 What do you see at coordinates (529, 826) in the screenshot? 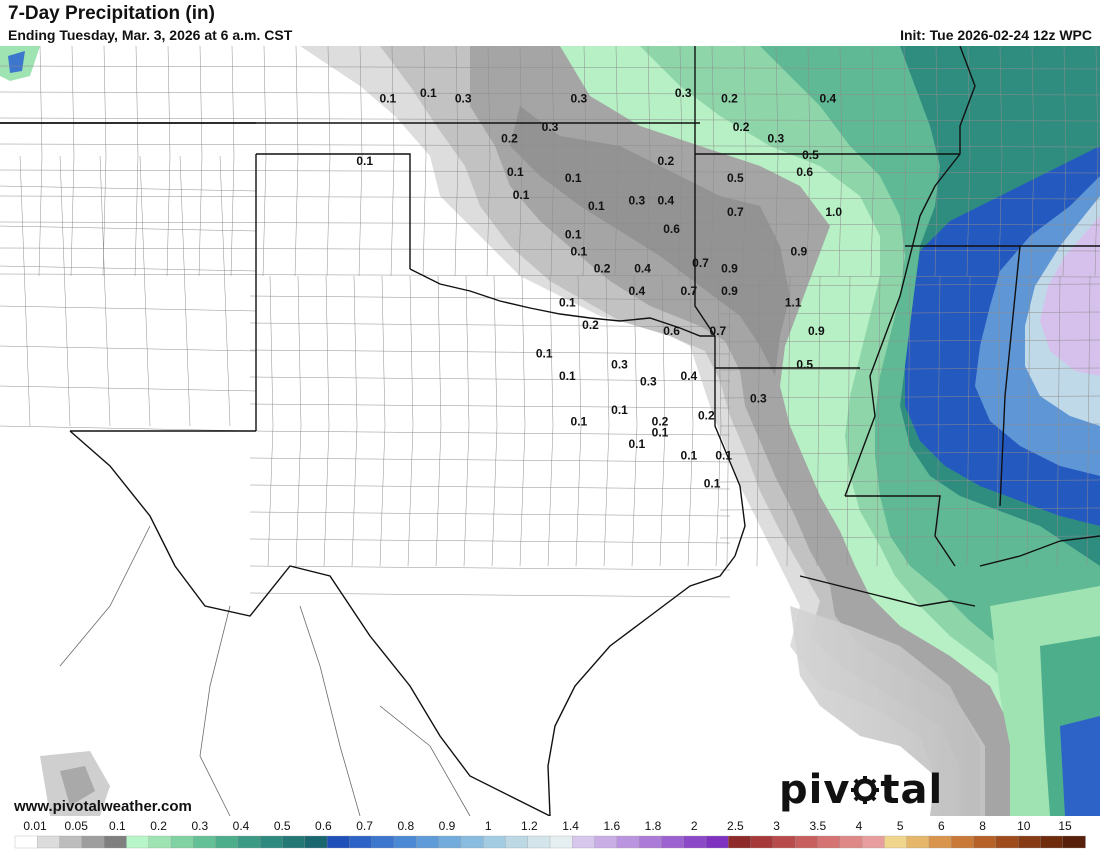
I see `legend-tick-label: 1.2` at bounding box center [529, 826].